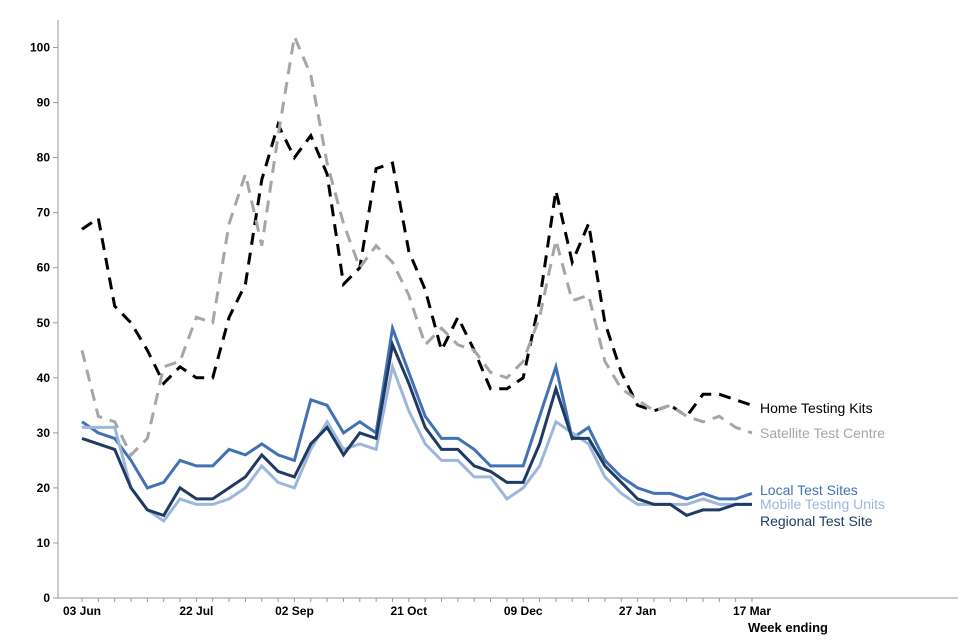 The width and height of the screenshot is (960, 640). Describe the element at coordinates (44, 378) in the screenshot. I see `y-tick-label: 40` at that location.